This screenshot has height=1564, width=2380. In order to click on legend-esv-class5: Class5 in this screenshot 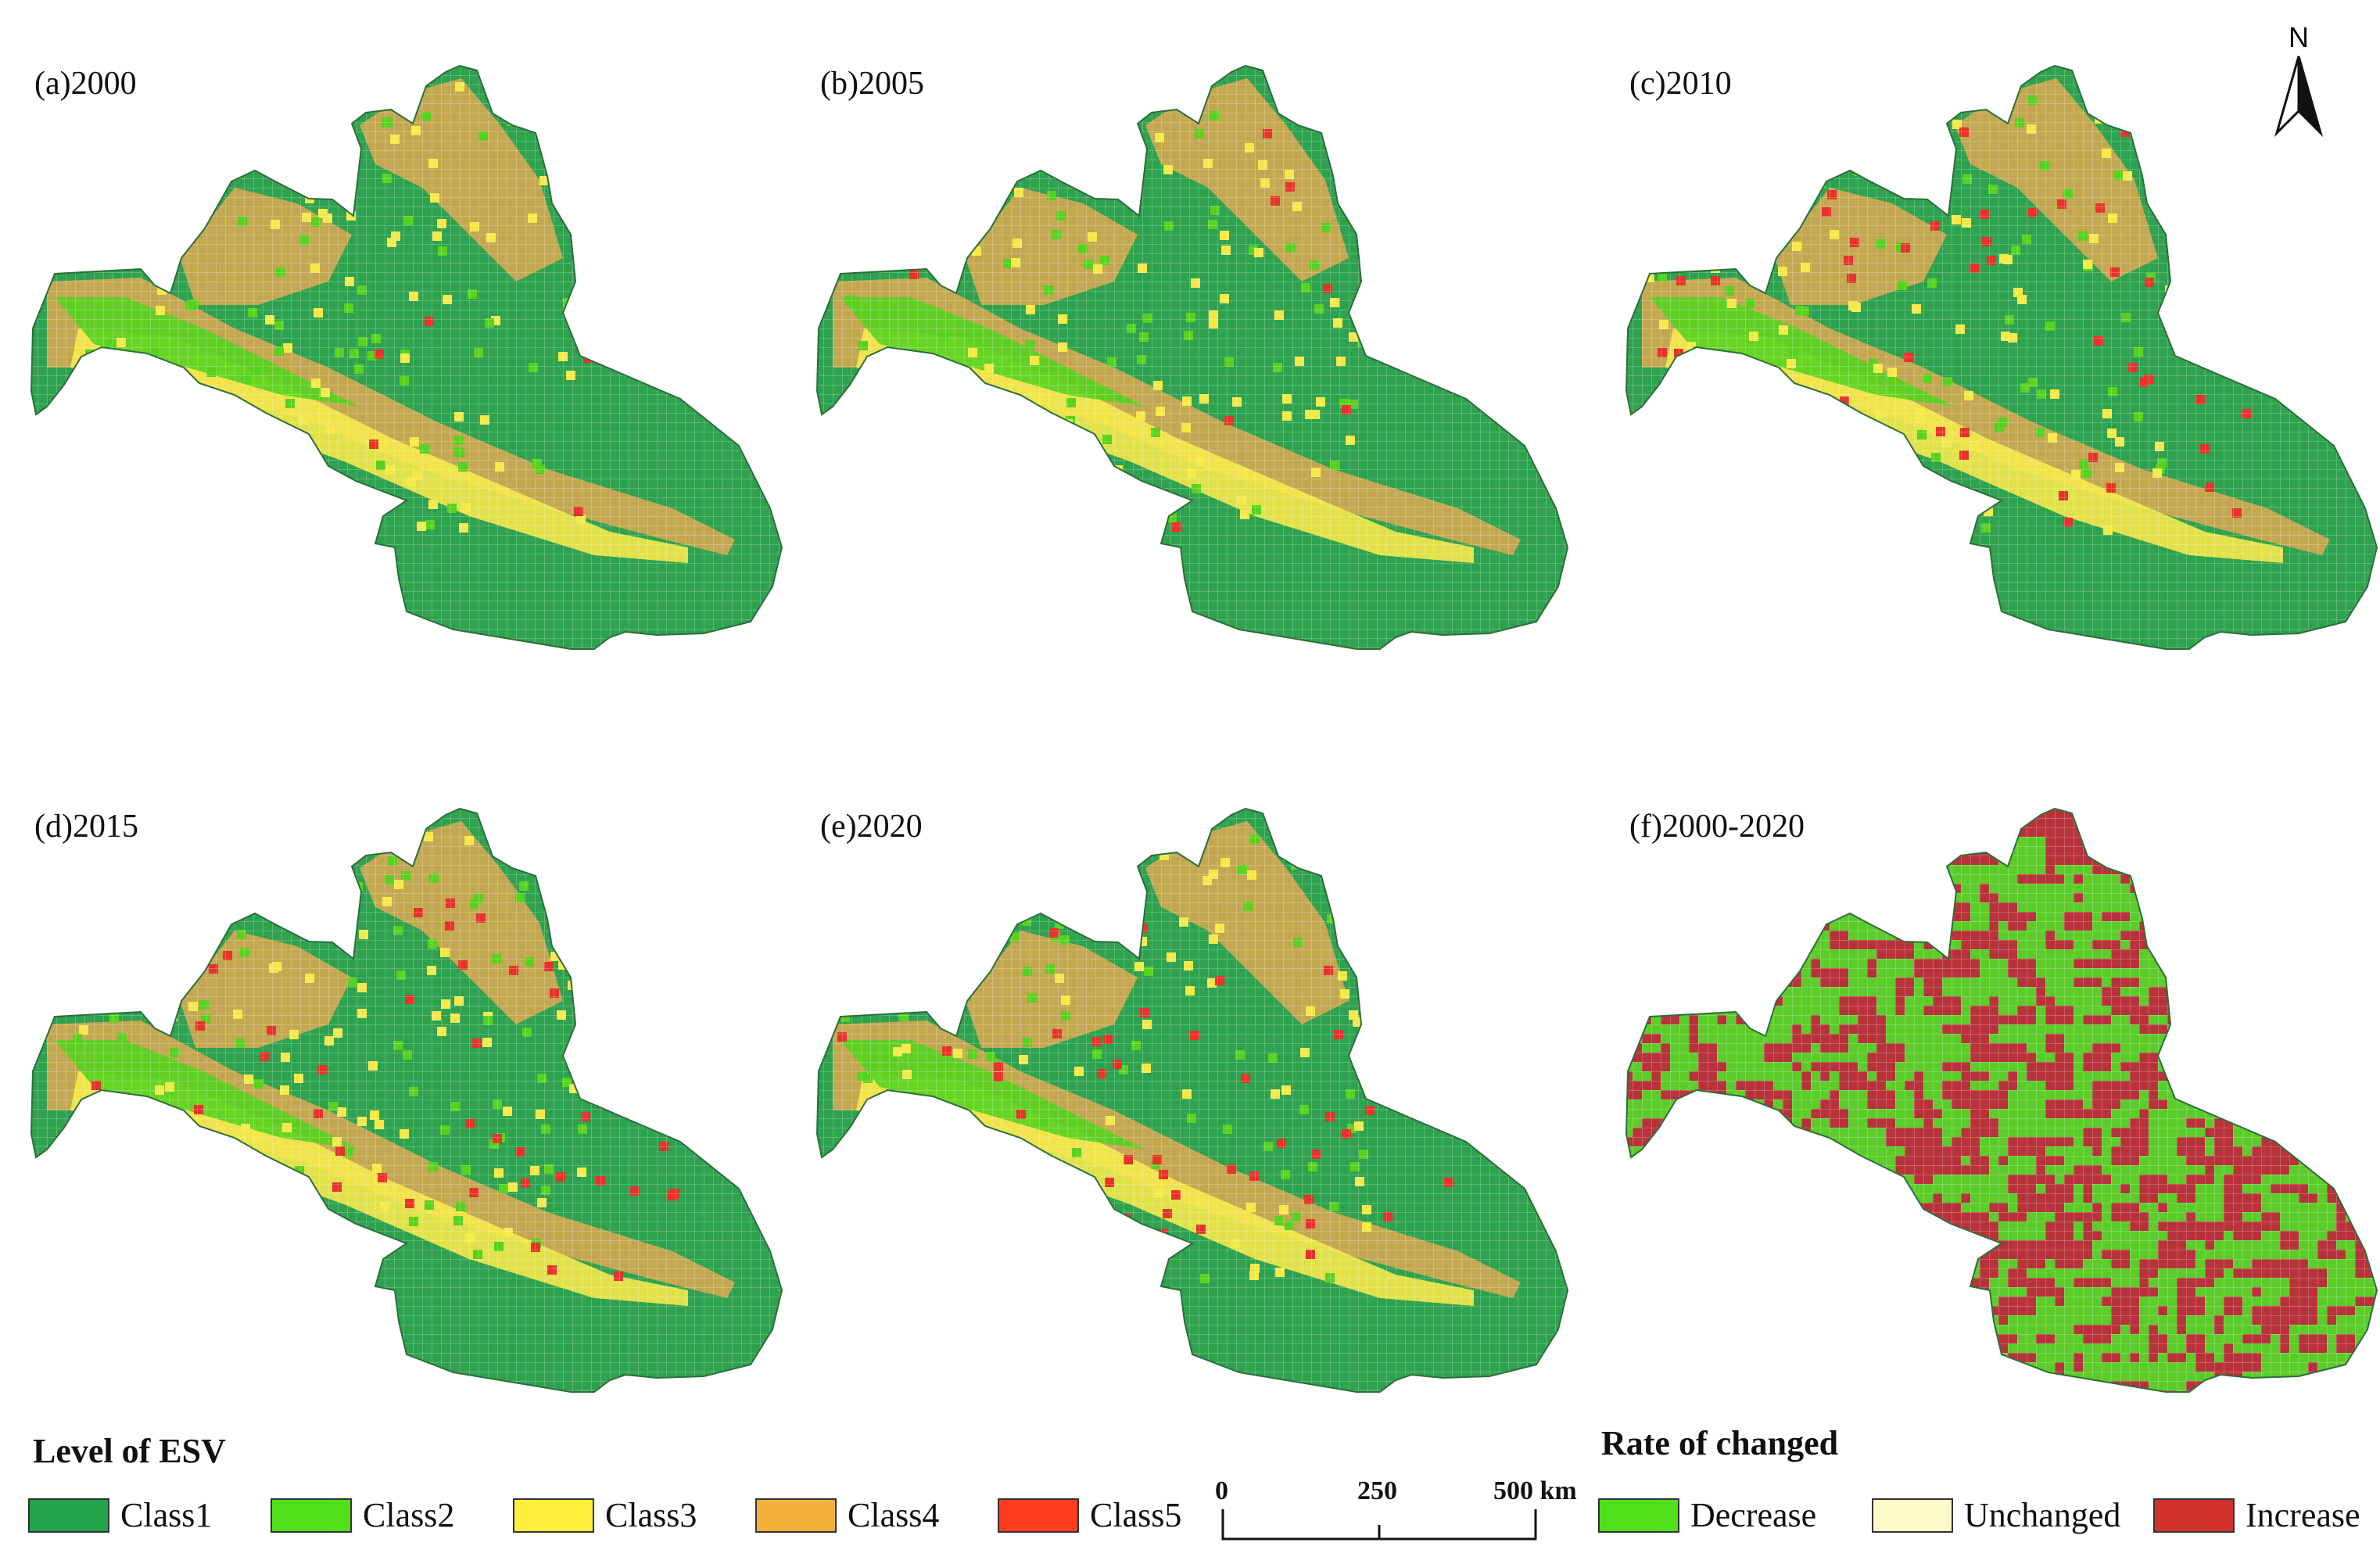, I will do `click(1089, 1515)`.